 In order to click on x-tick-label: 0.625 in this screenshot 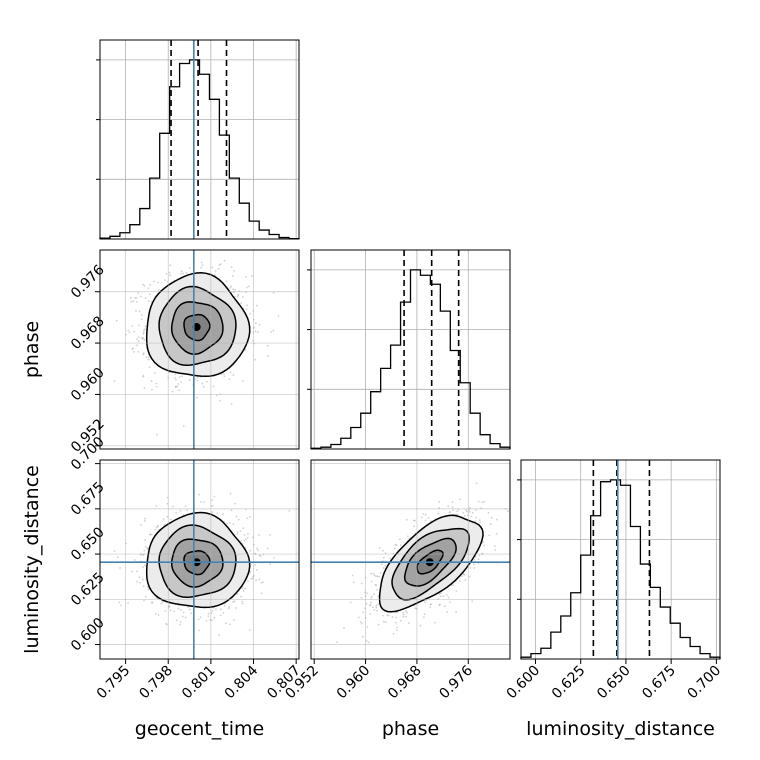, I will do `click(569, 683)`.